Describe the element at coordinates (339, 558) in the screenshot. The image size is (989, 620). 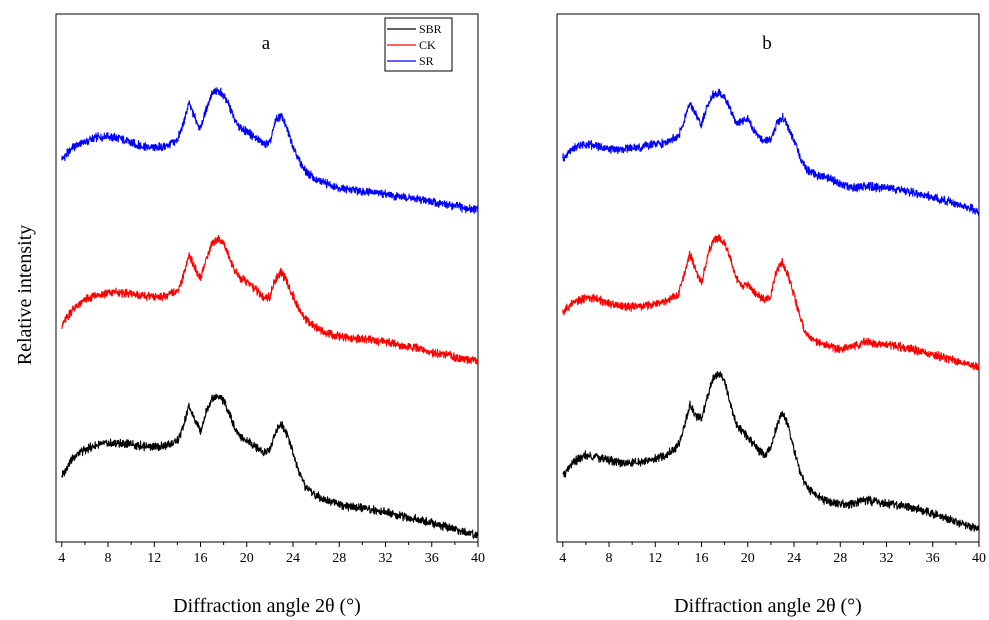
I see `x-tick-label-a: 28` at that location.